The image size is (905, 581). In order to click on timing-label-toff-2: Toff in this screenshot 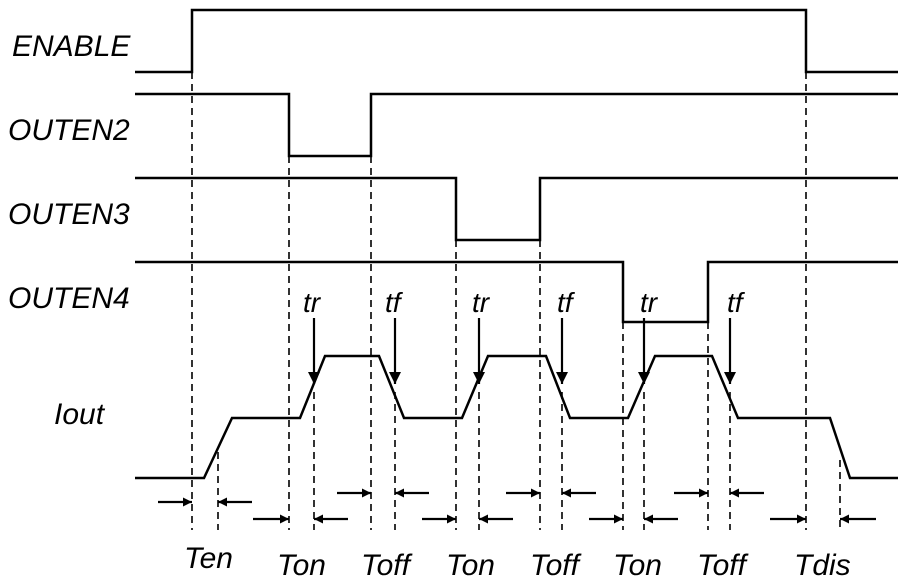, I will do `click(556, 565)`.